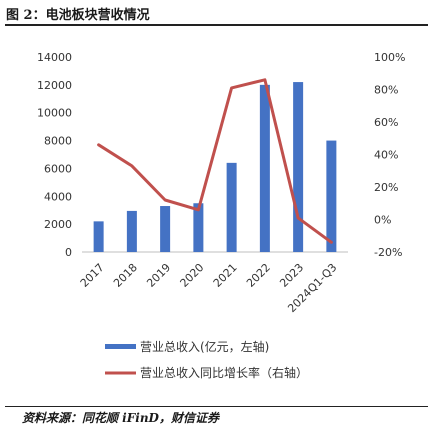 This screenshot has width=433, height=435. Describe the element at coordinates (78, 15) in the screenshot. I see `figure-title: 图 2：电池板块营收情况` at that location.